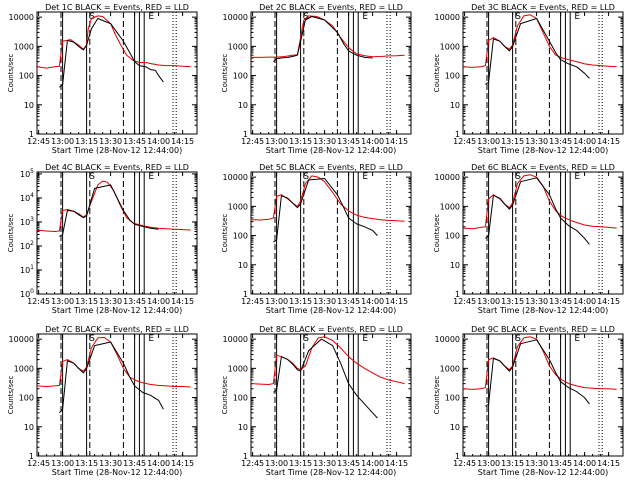  I want to click on y-tick-label: 10¹, so click(27, 269).